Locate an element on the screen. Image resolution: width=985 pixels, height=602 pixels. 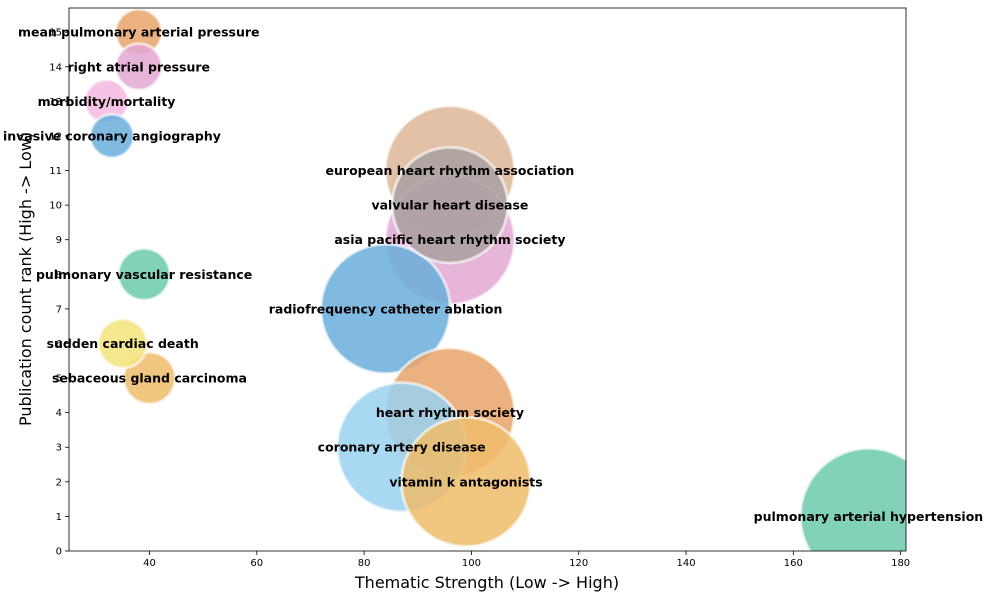
bubble-label: morbidity/mortality is located at coordinates (107, 101).